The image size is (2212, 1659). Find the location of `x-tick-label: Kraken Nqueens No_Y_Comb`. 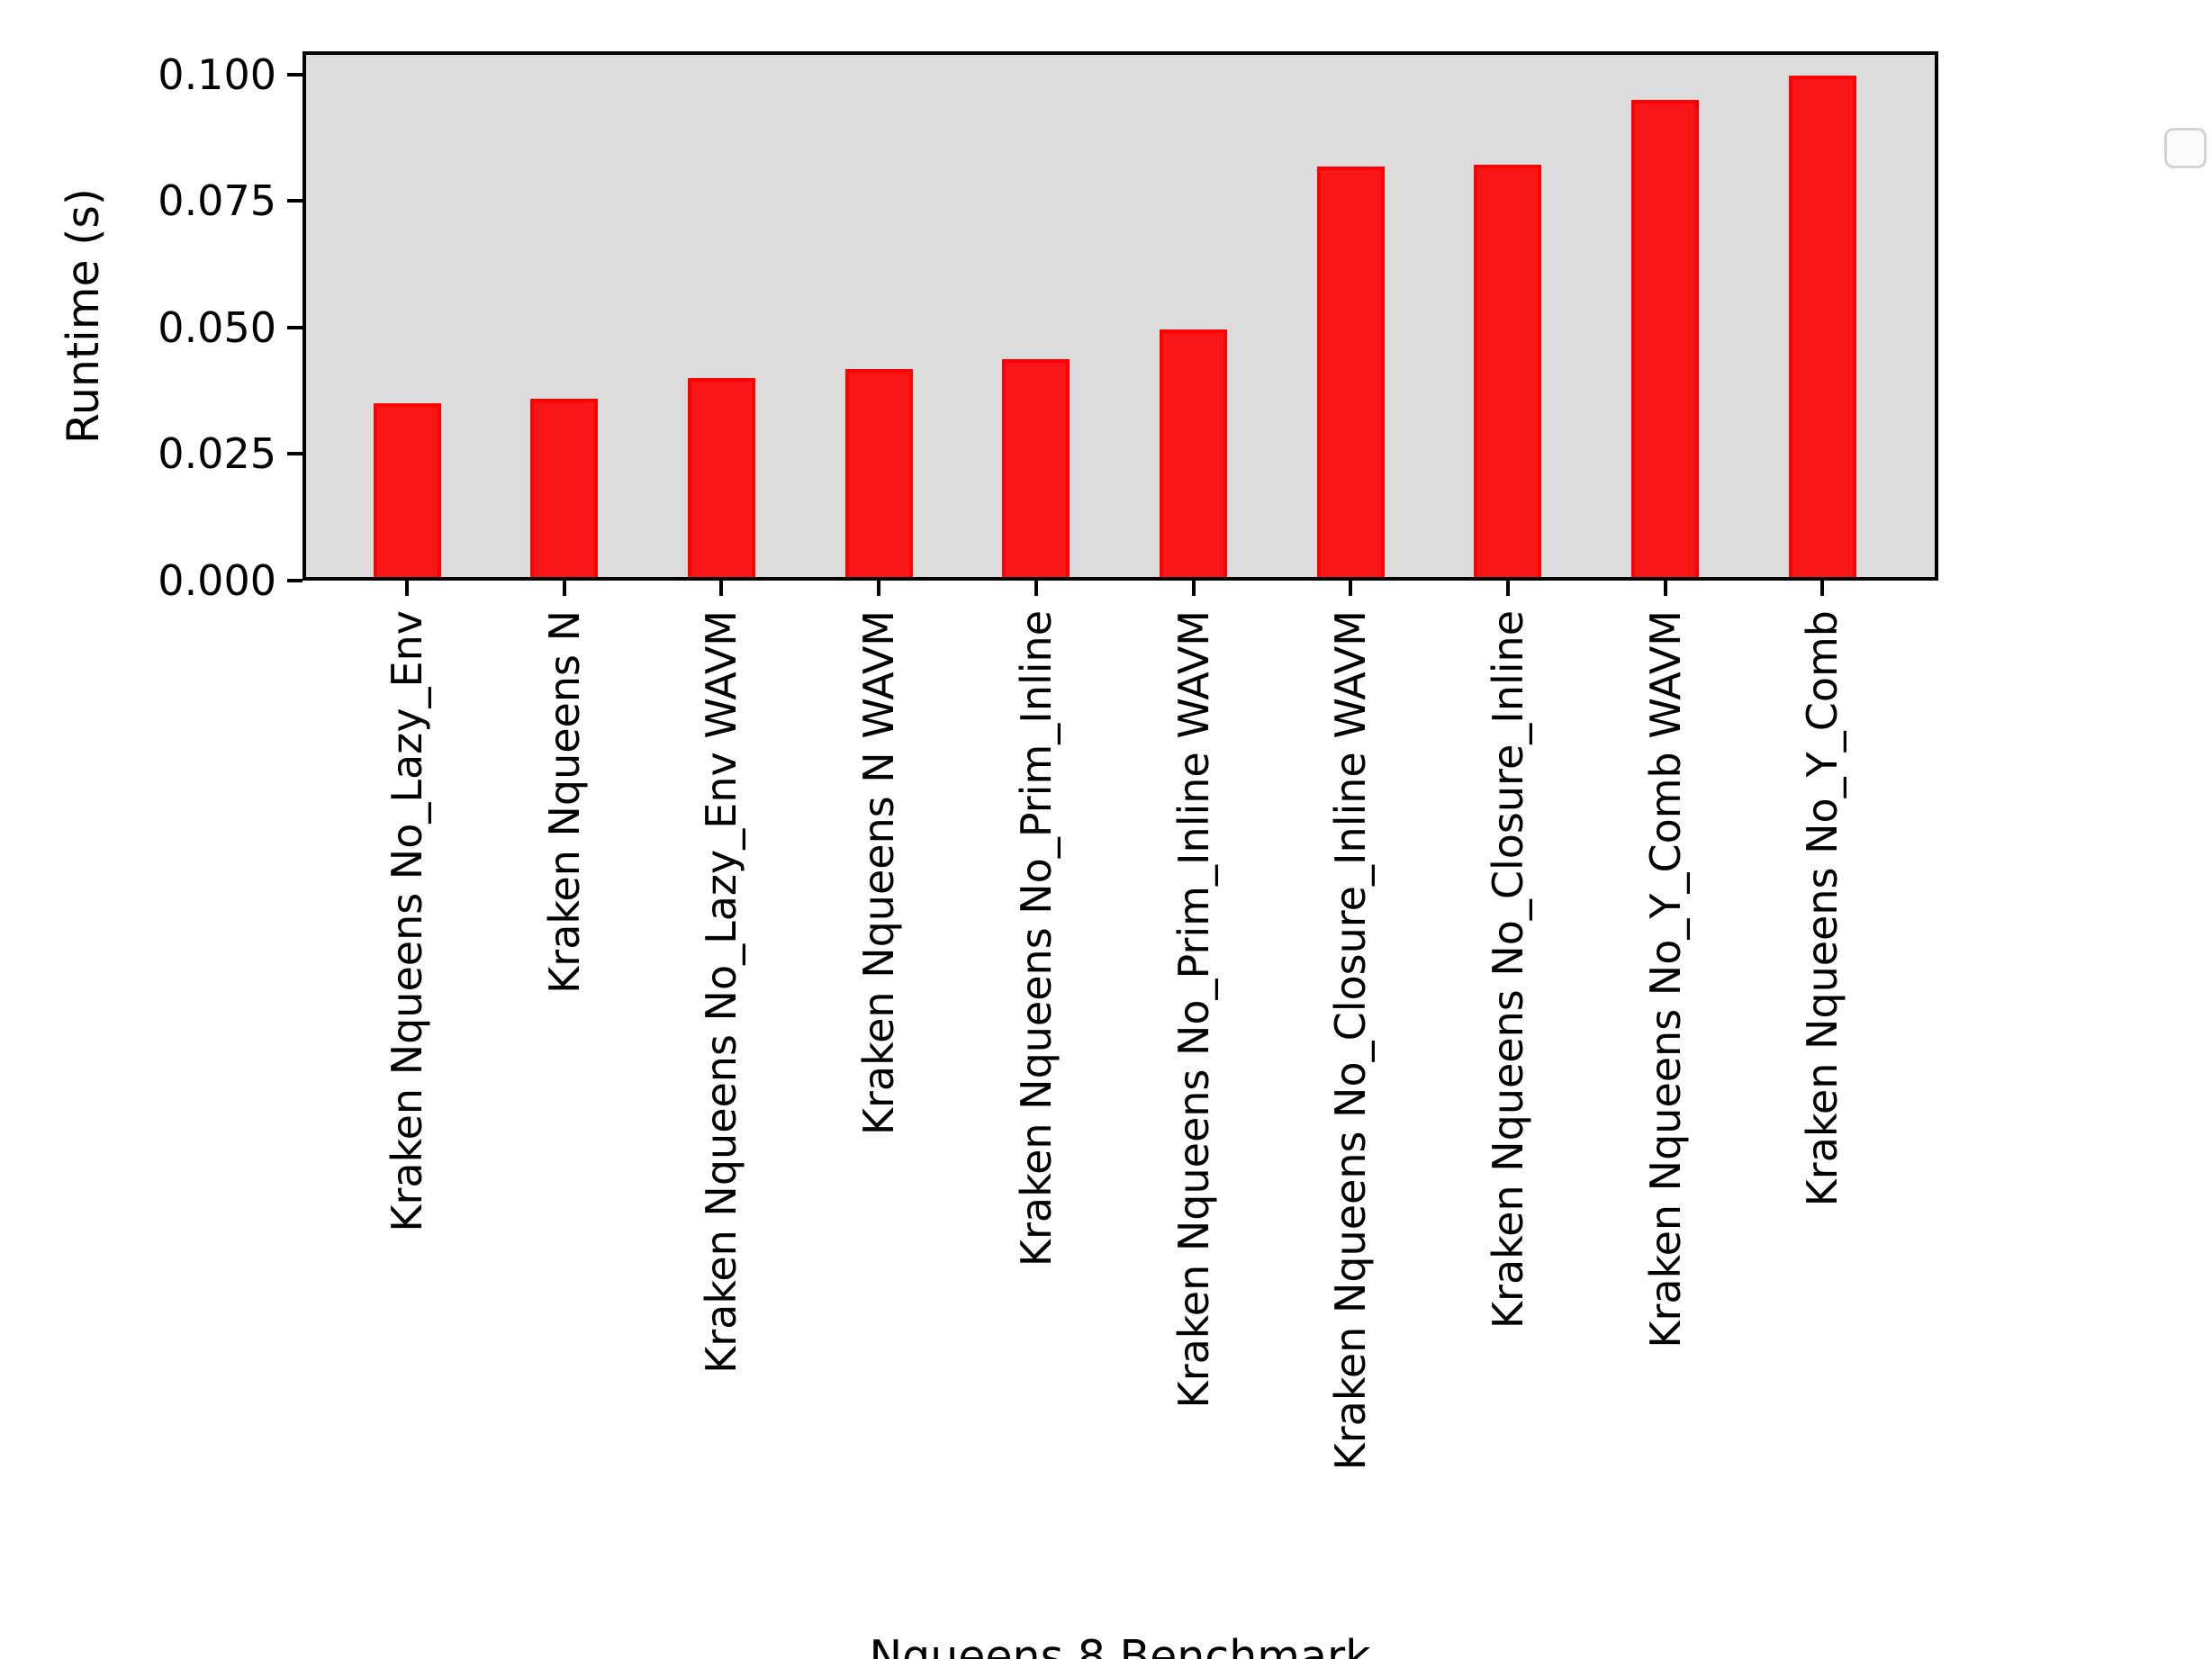

x-tick-label: Kraken Nqueens No_Y_Comb is located at coordinates (1822, 908).